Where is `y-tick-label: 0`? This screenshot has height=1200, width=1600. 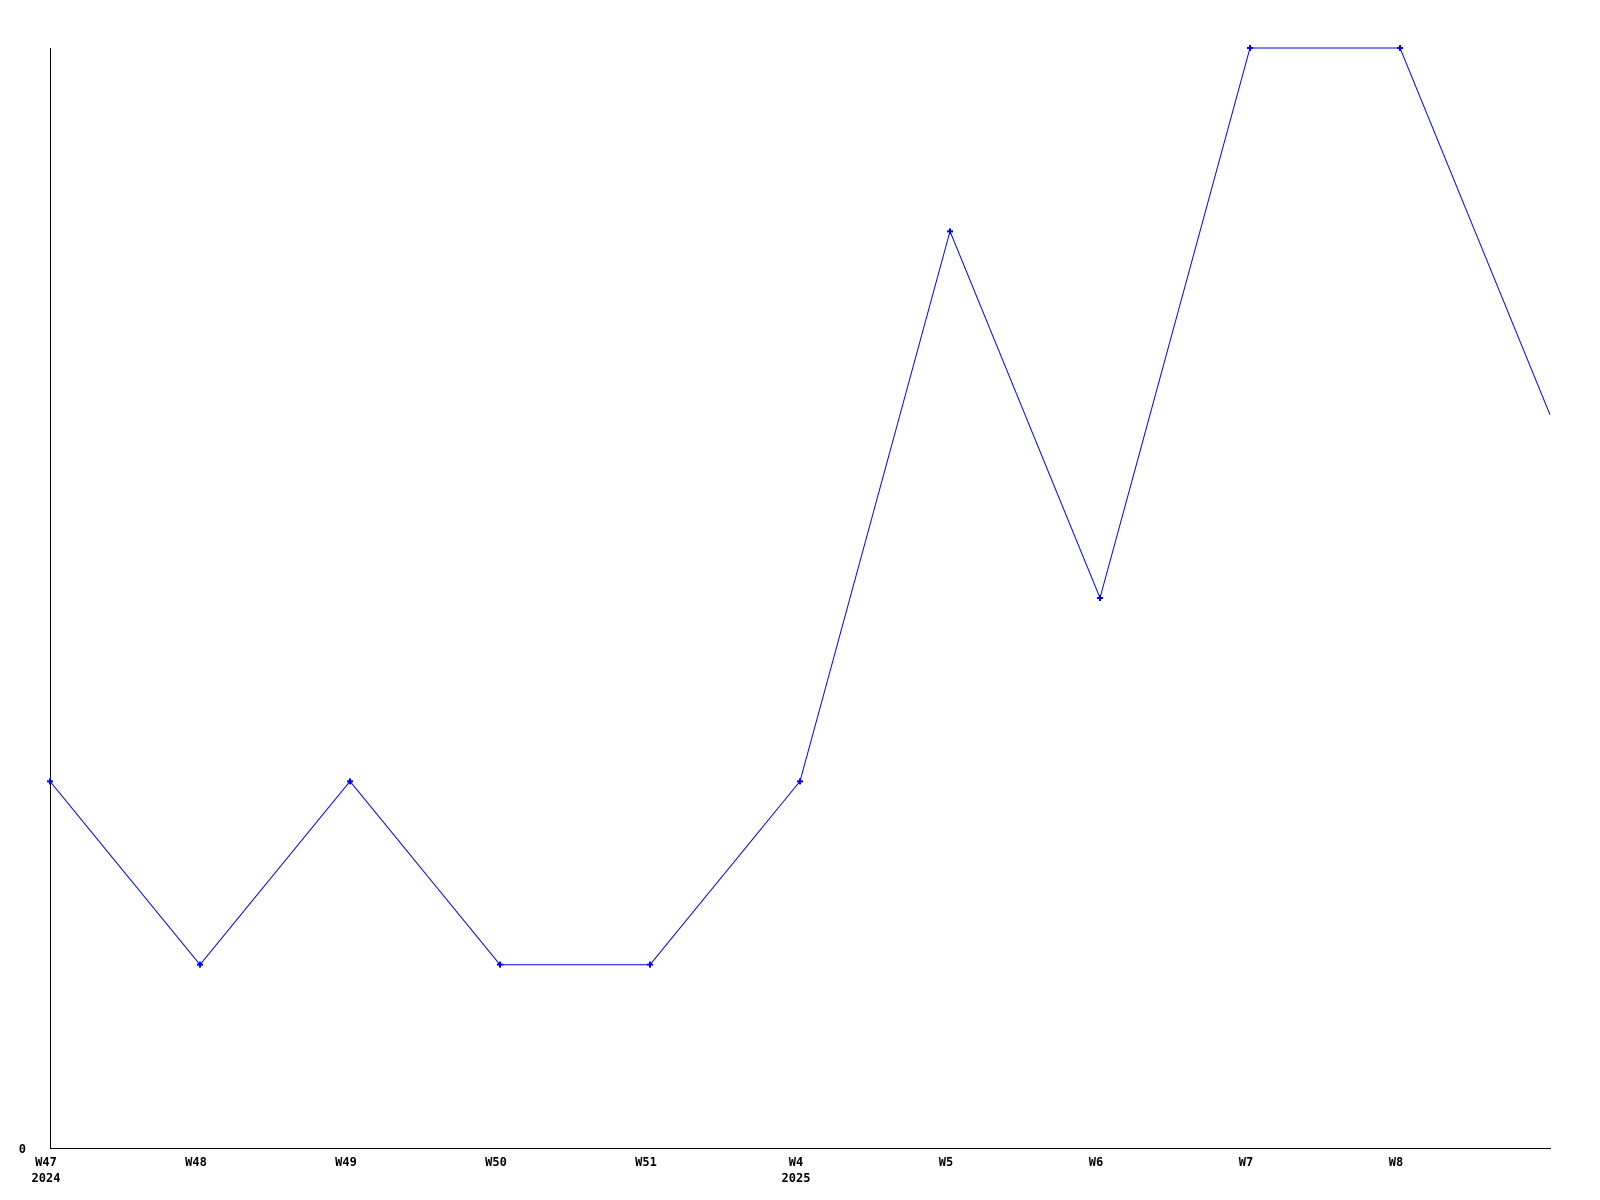 y-tick-label: 0 is located at coordinates (22, 1149).